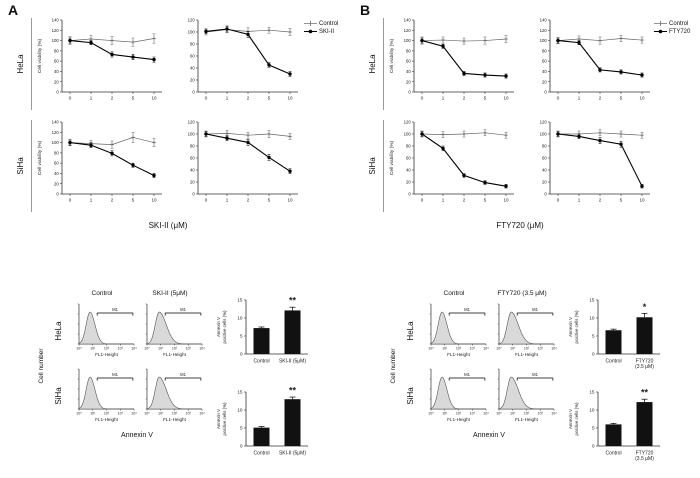 The height and width of the screenshot is (478, 700). I want to click on svg-text: Control, so click(613, 362).